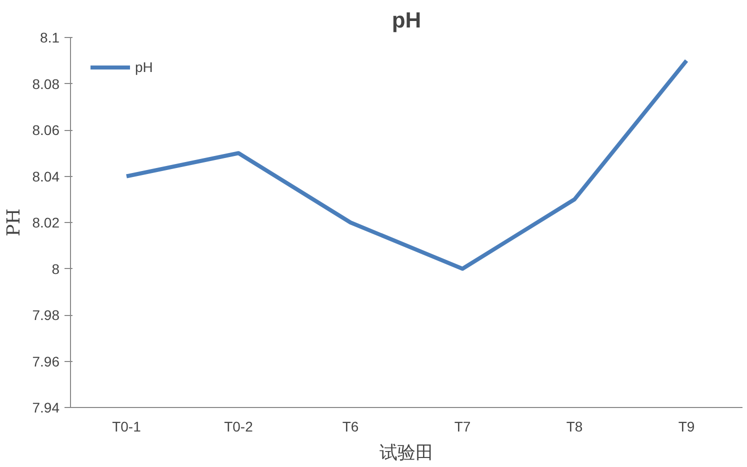 The width and height of the screenshot is (747, 467). Describe the element at coordinates (50, 38) in the screenshot. I see `y-tick-label: 8.1` at that location.